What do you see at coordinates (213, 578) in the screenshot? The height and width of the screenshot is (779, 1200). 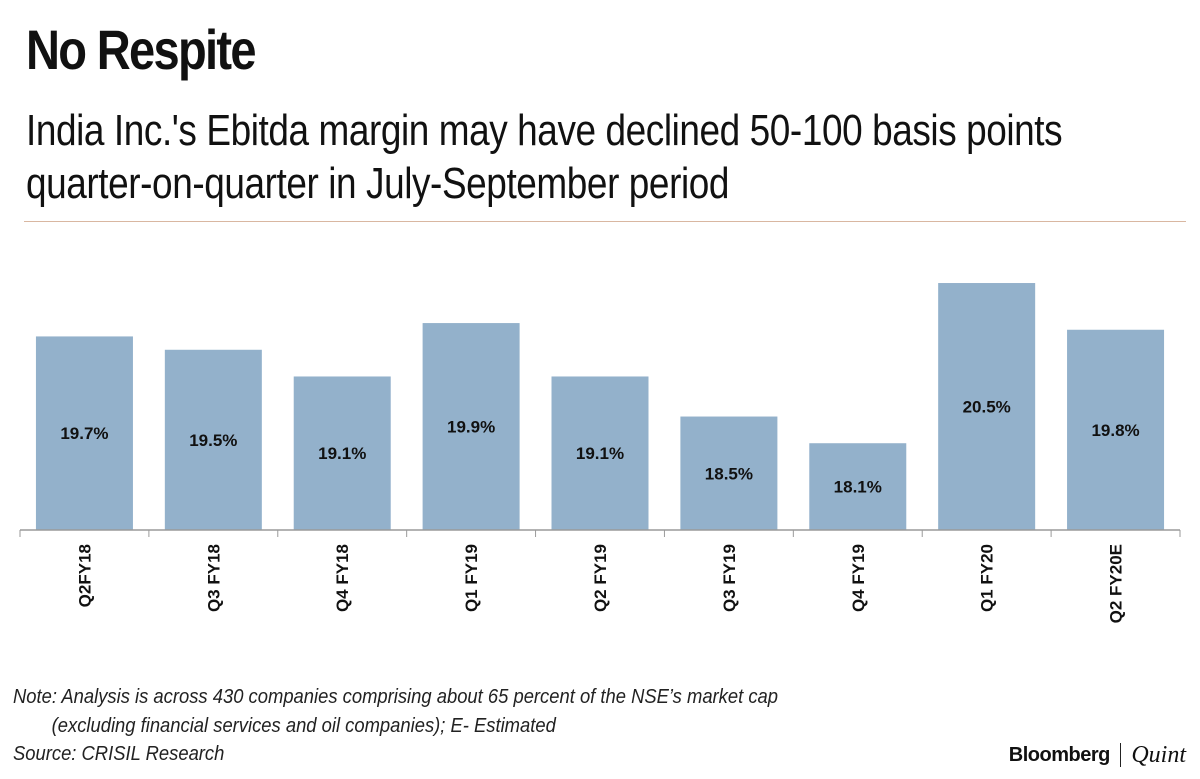 I see `x-tick-label: Q3 FY18` at bounding box center [213, 578].